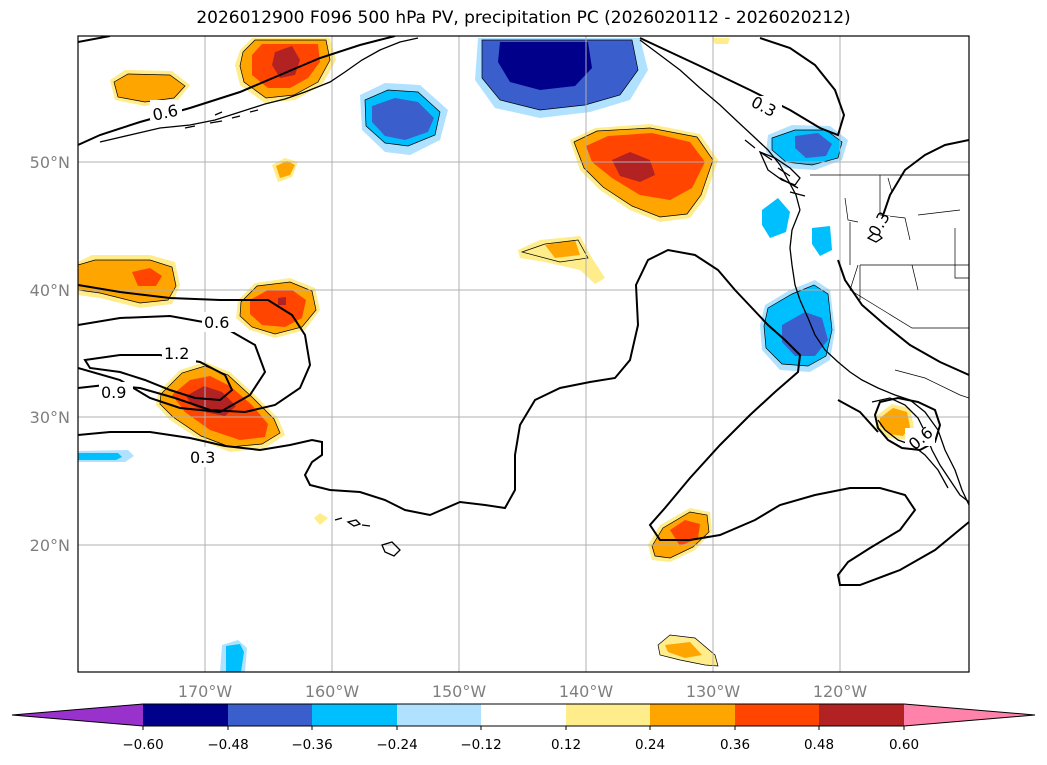 The height and width of the screenshot is (765, 1047). I want to click on contour-label: 1.2, so click(176, 353).